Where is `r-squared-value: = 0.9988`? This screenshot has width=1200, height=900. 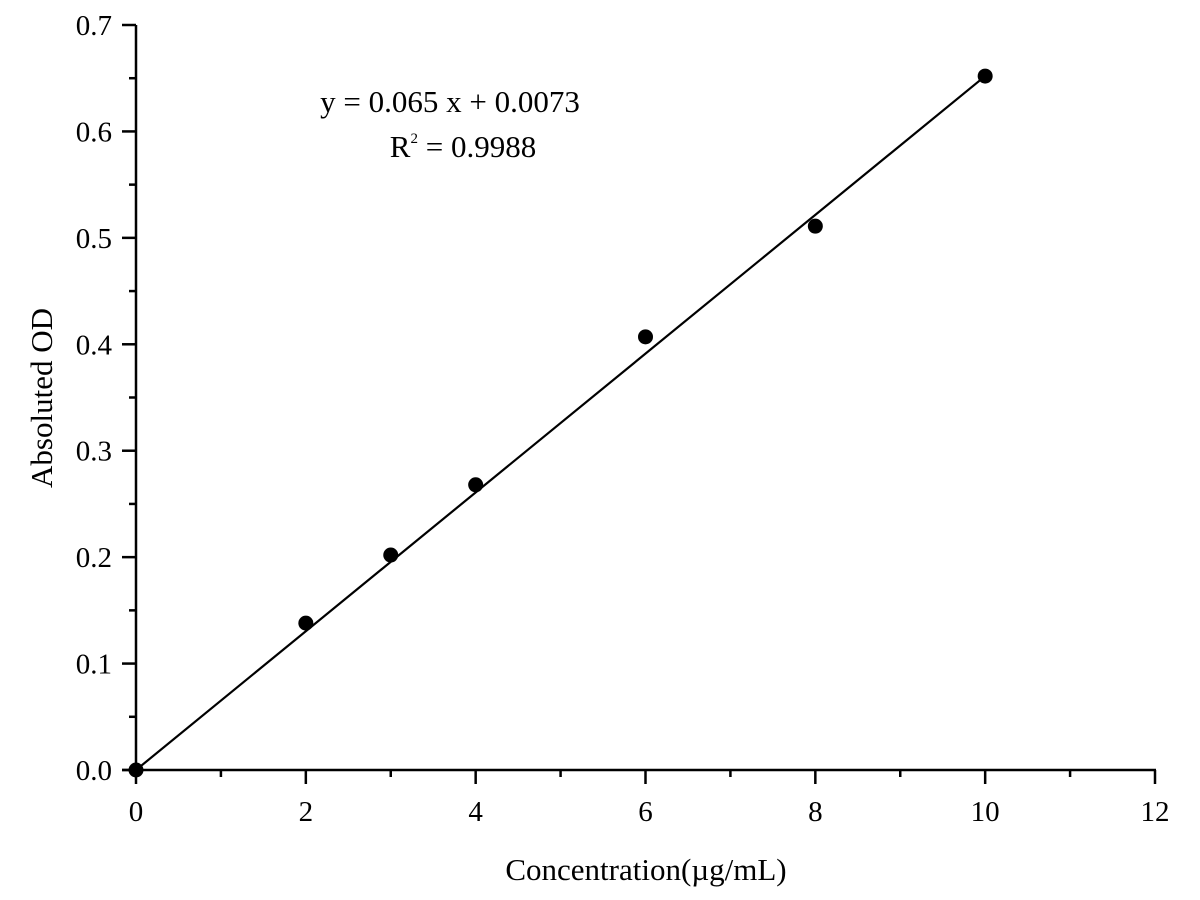
r-squared-value: = 0.9988 is located at coordinates (477, 146).